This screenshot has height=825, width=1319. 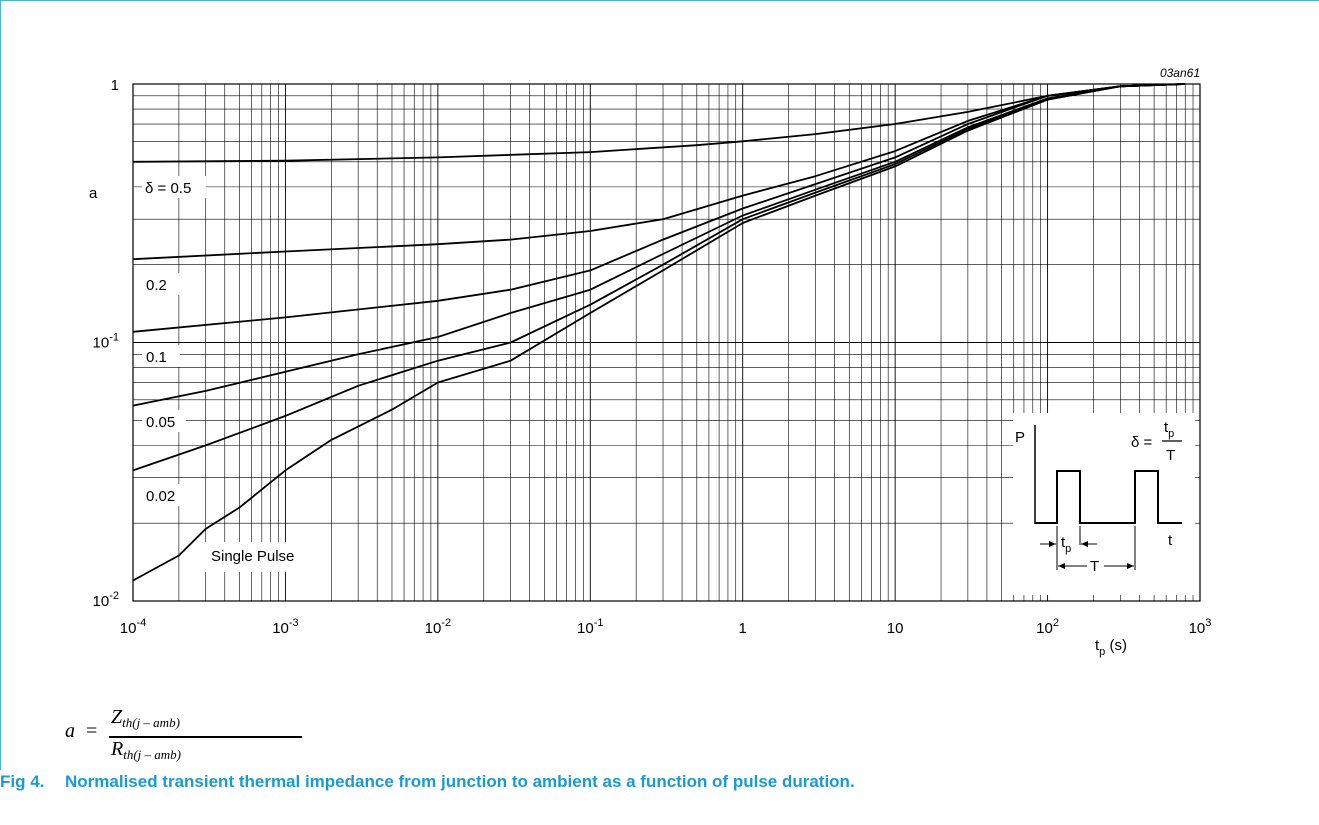 What do you see at coordinates (1108, 497) in the screenshot?
I see `inset-pulse-waveform` at bounding box center [1108, 497].